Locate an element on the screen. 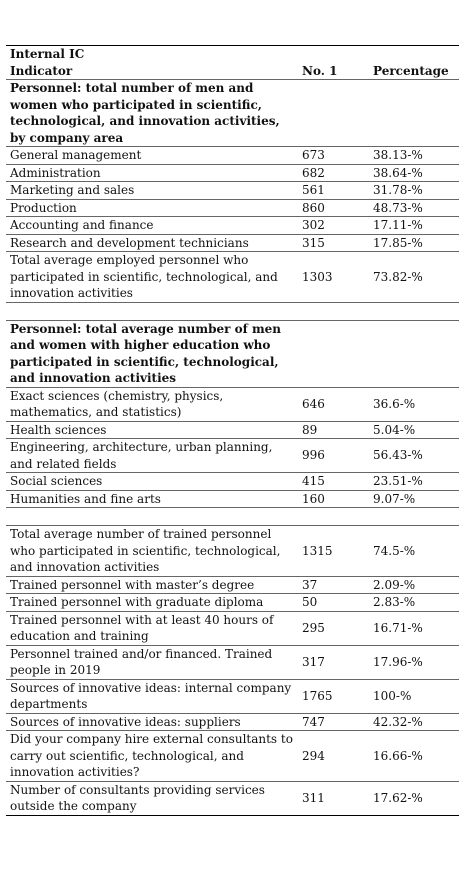 The image size is (459, 893). count: 1315 is located at coordinates (330, 551).